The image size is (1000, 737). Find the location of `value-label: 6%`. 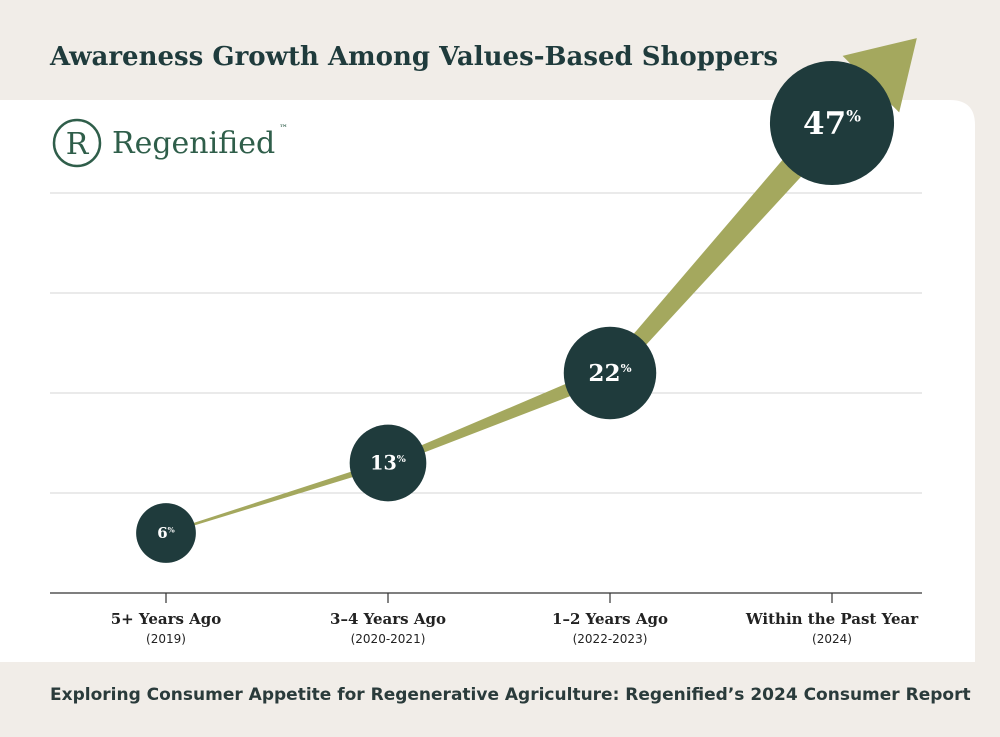

value-label: 6% is located at coordinates (166, 533).